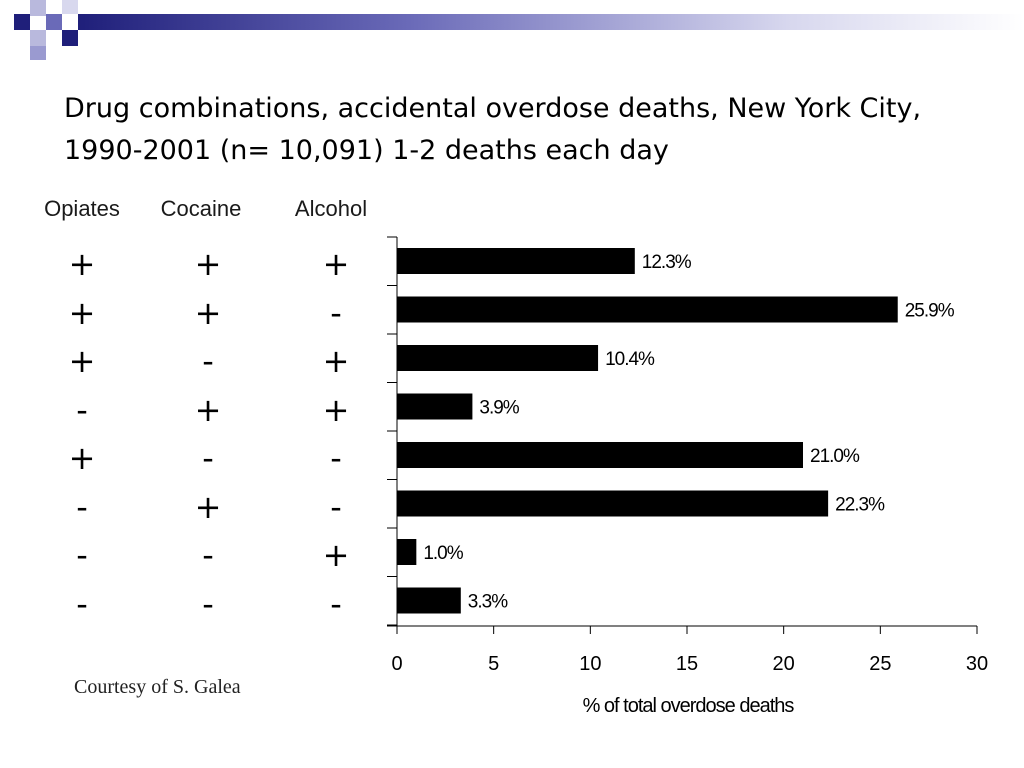  What do you see at coordinates (630, 359) in the screenshot?
I see `bar-data-label: 10.4%` at bounding box center [630, 359].